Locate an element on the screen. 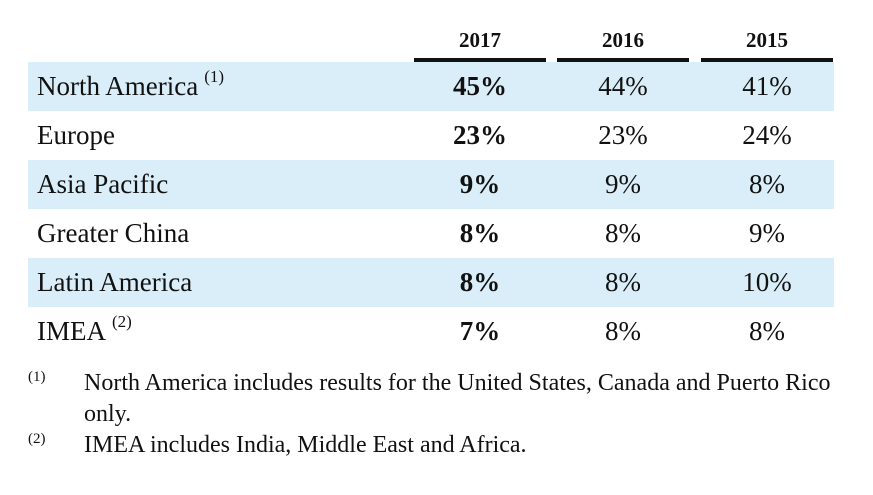 Image resolution: width=873 pixels, height=495 pixels. row-label: Greater China is located at coordinates (113, 233).